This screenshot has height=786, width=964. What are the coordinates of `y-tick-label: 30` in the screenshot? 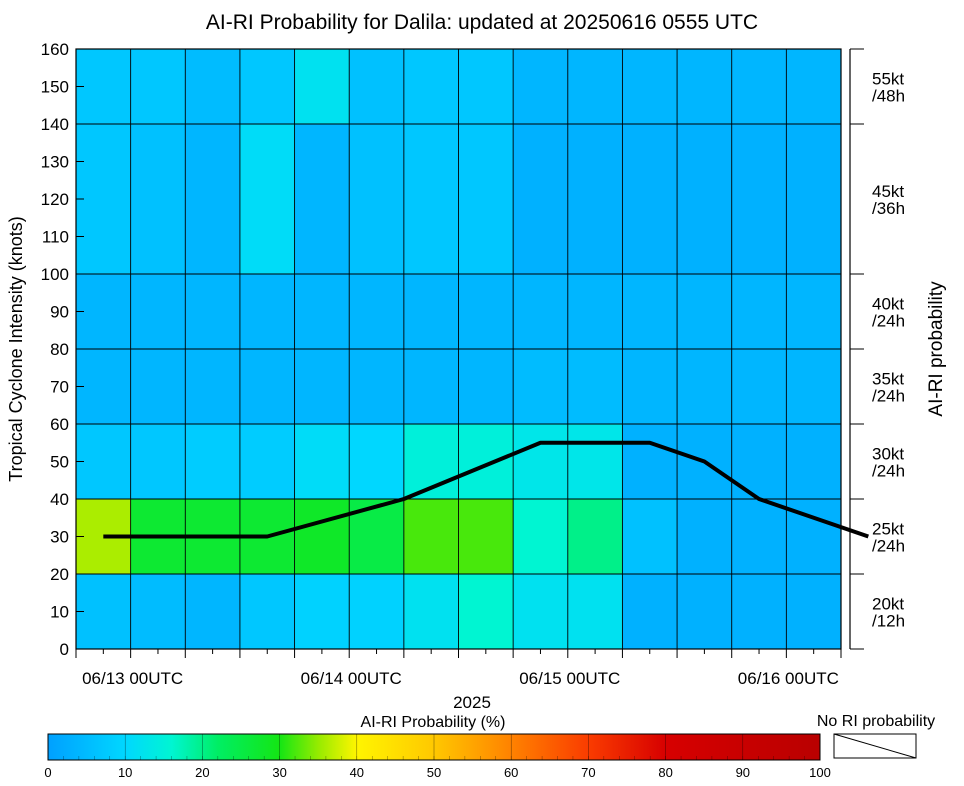 It's located at (59, 537).